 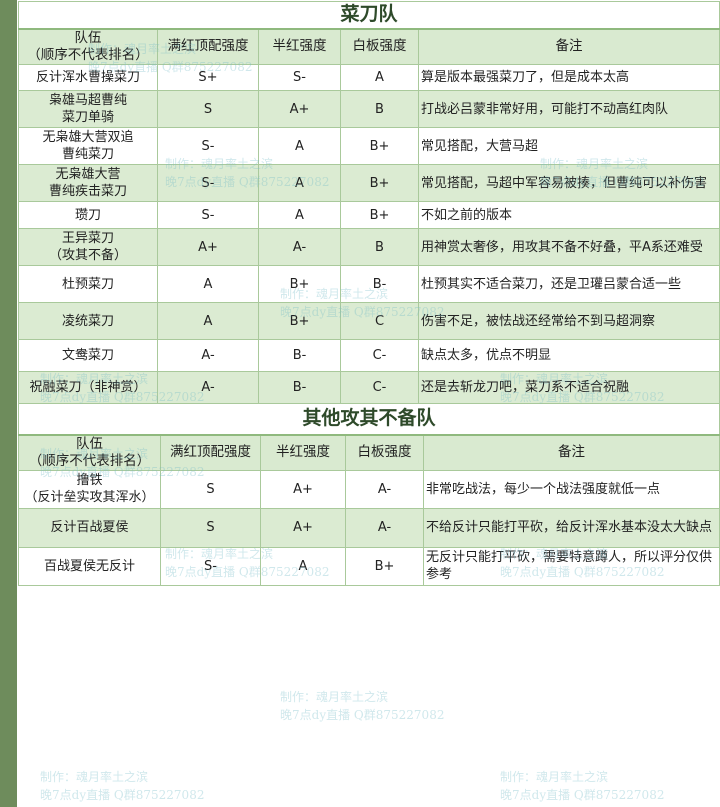 What do you see at coordinates (88, 355) in the screenshot?
I see `cell-team: 文鸯菜刀` at bounding box center [88, 355].